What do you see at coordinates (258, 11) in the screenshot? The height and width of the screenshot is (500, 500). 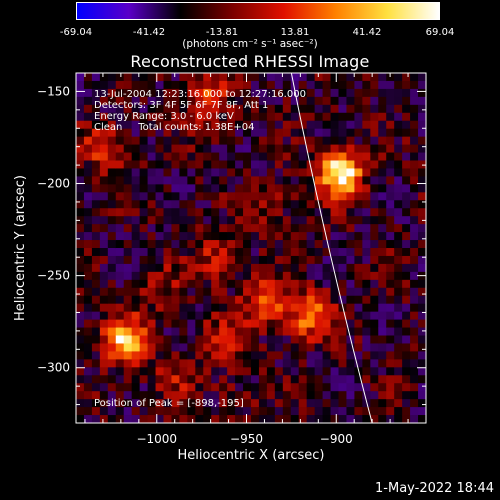 I see `colorbar` at bounding box center [258, 11].